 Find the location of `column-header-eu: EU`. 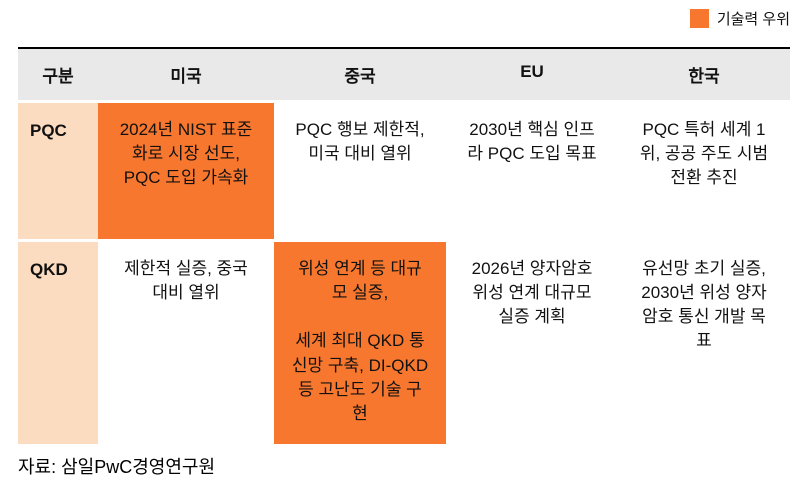

column-header-eu: EU is located at coordinates (532, 74).